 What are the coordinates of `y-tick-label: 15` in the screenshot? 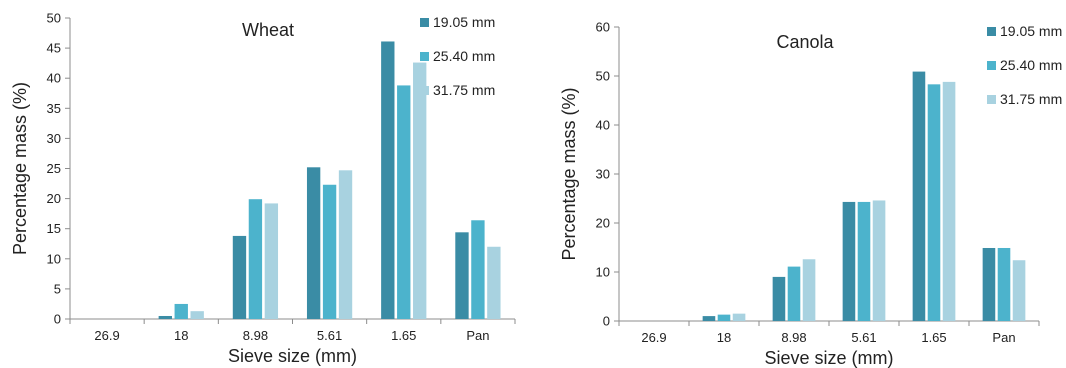 It's located at (54, 228).